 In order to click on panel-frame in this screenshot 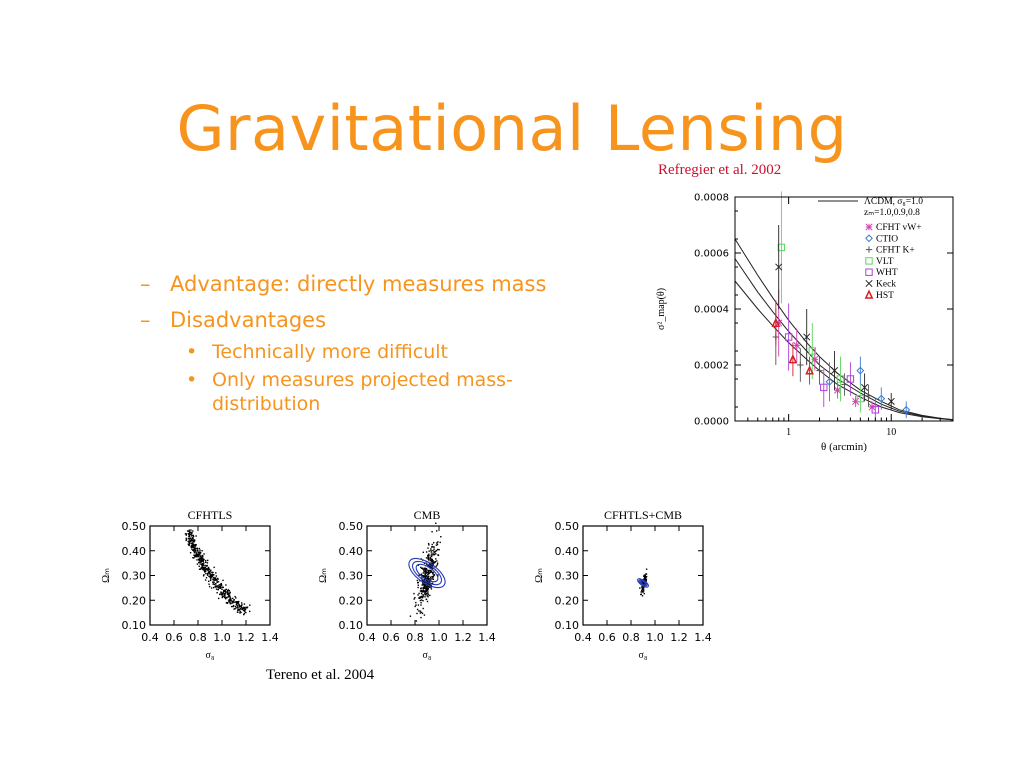, I will do `click(643, 575)`.